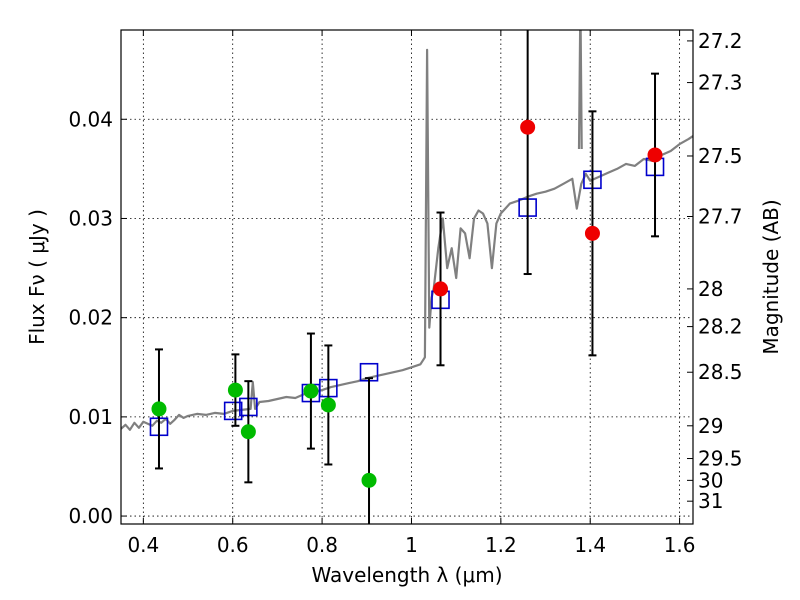 The width and height of the screenshot is (800, 600). I want to click on y2-tick-label: 28.2, so click(720, 327).